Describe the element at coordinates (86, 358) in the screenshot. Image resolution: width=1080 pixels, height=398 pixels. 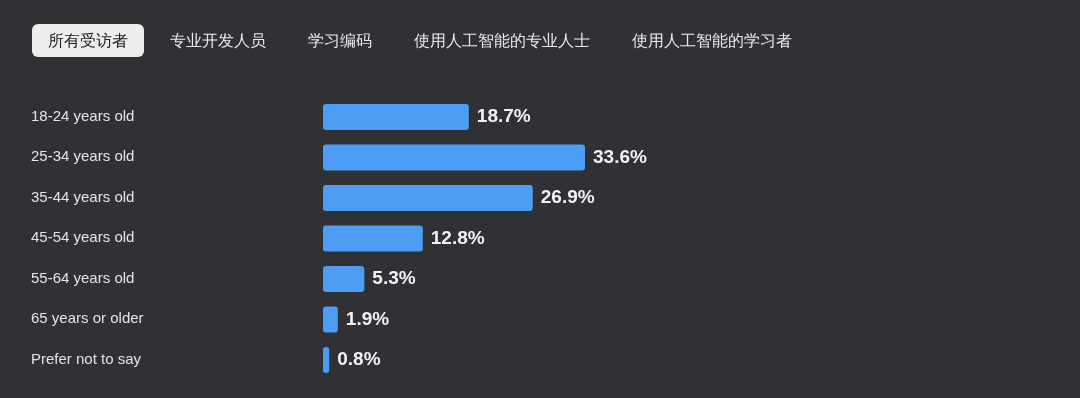
I see `y-tick-label: Prefer not to say` at that location.